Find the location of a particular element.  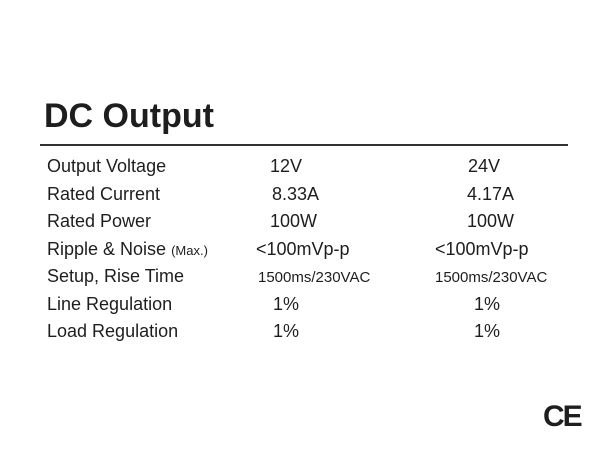

label-text: Rated Current is located at coordinates (104, 193).